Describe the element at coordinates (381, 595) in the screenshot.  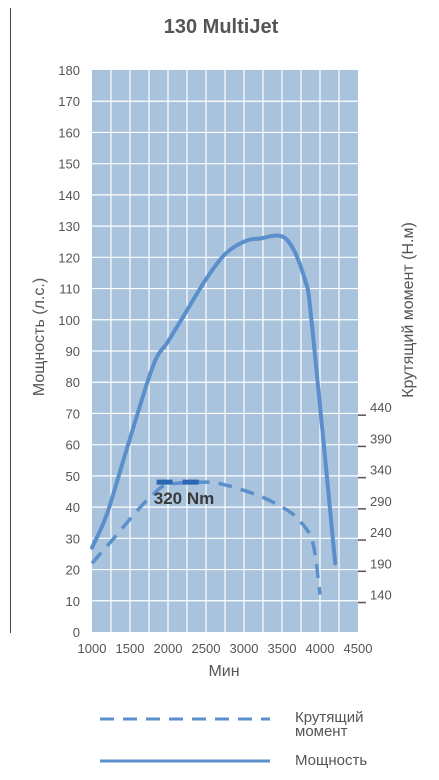
I see `right-tick-label: 140` at that location.